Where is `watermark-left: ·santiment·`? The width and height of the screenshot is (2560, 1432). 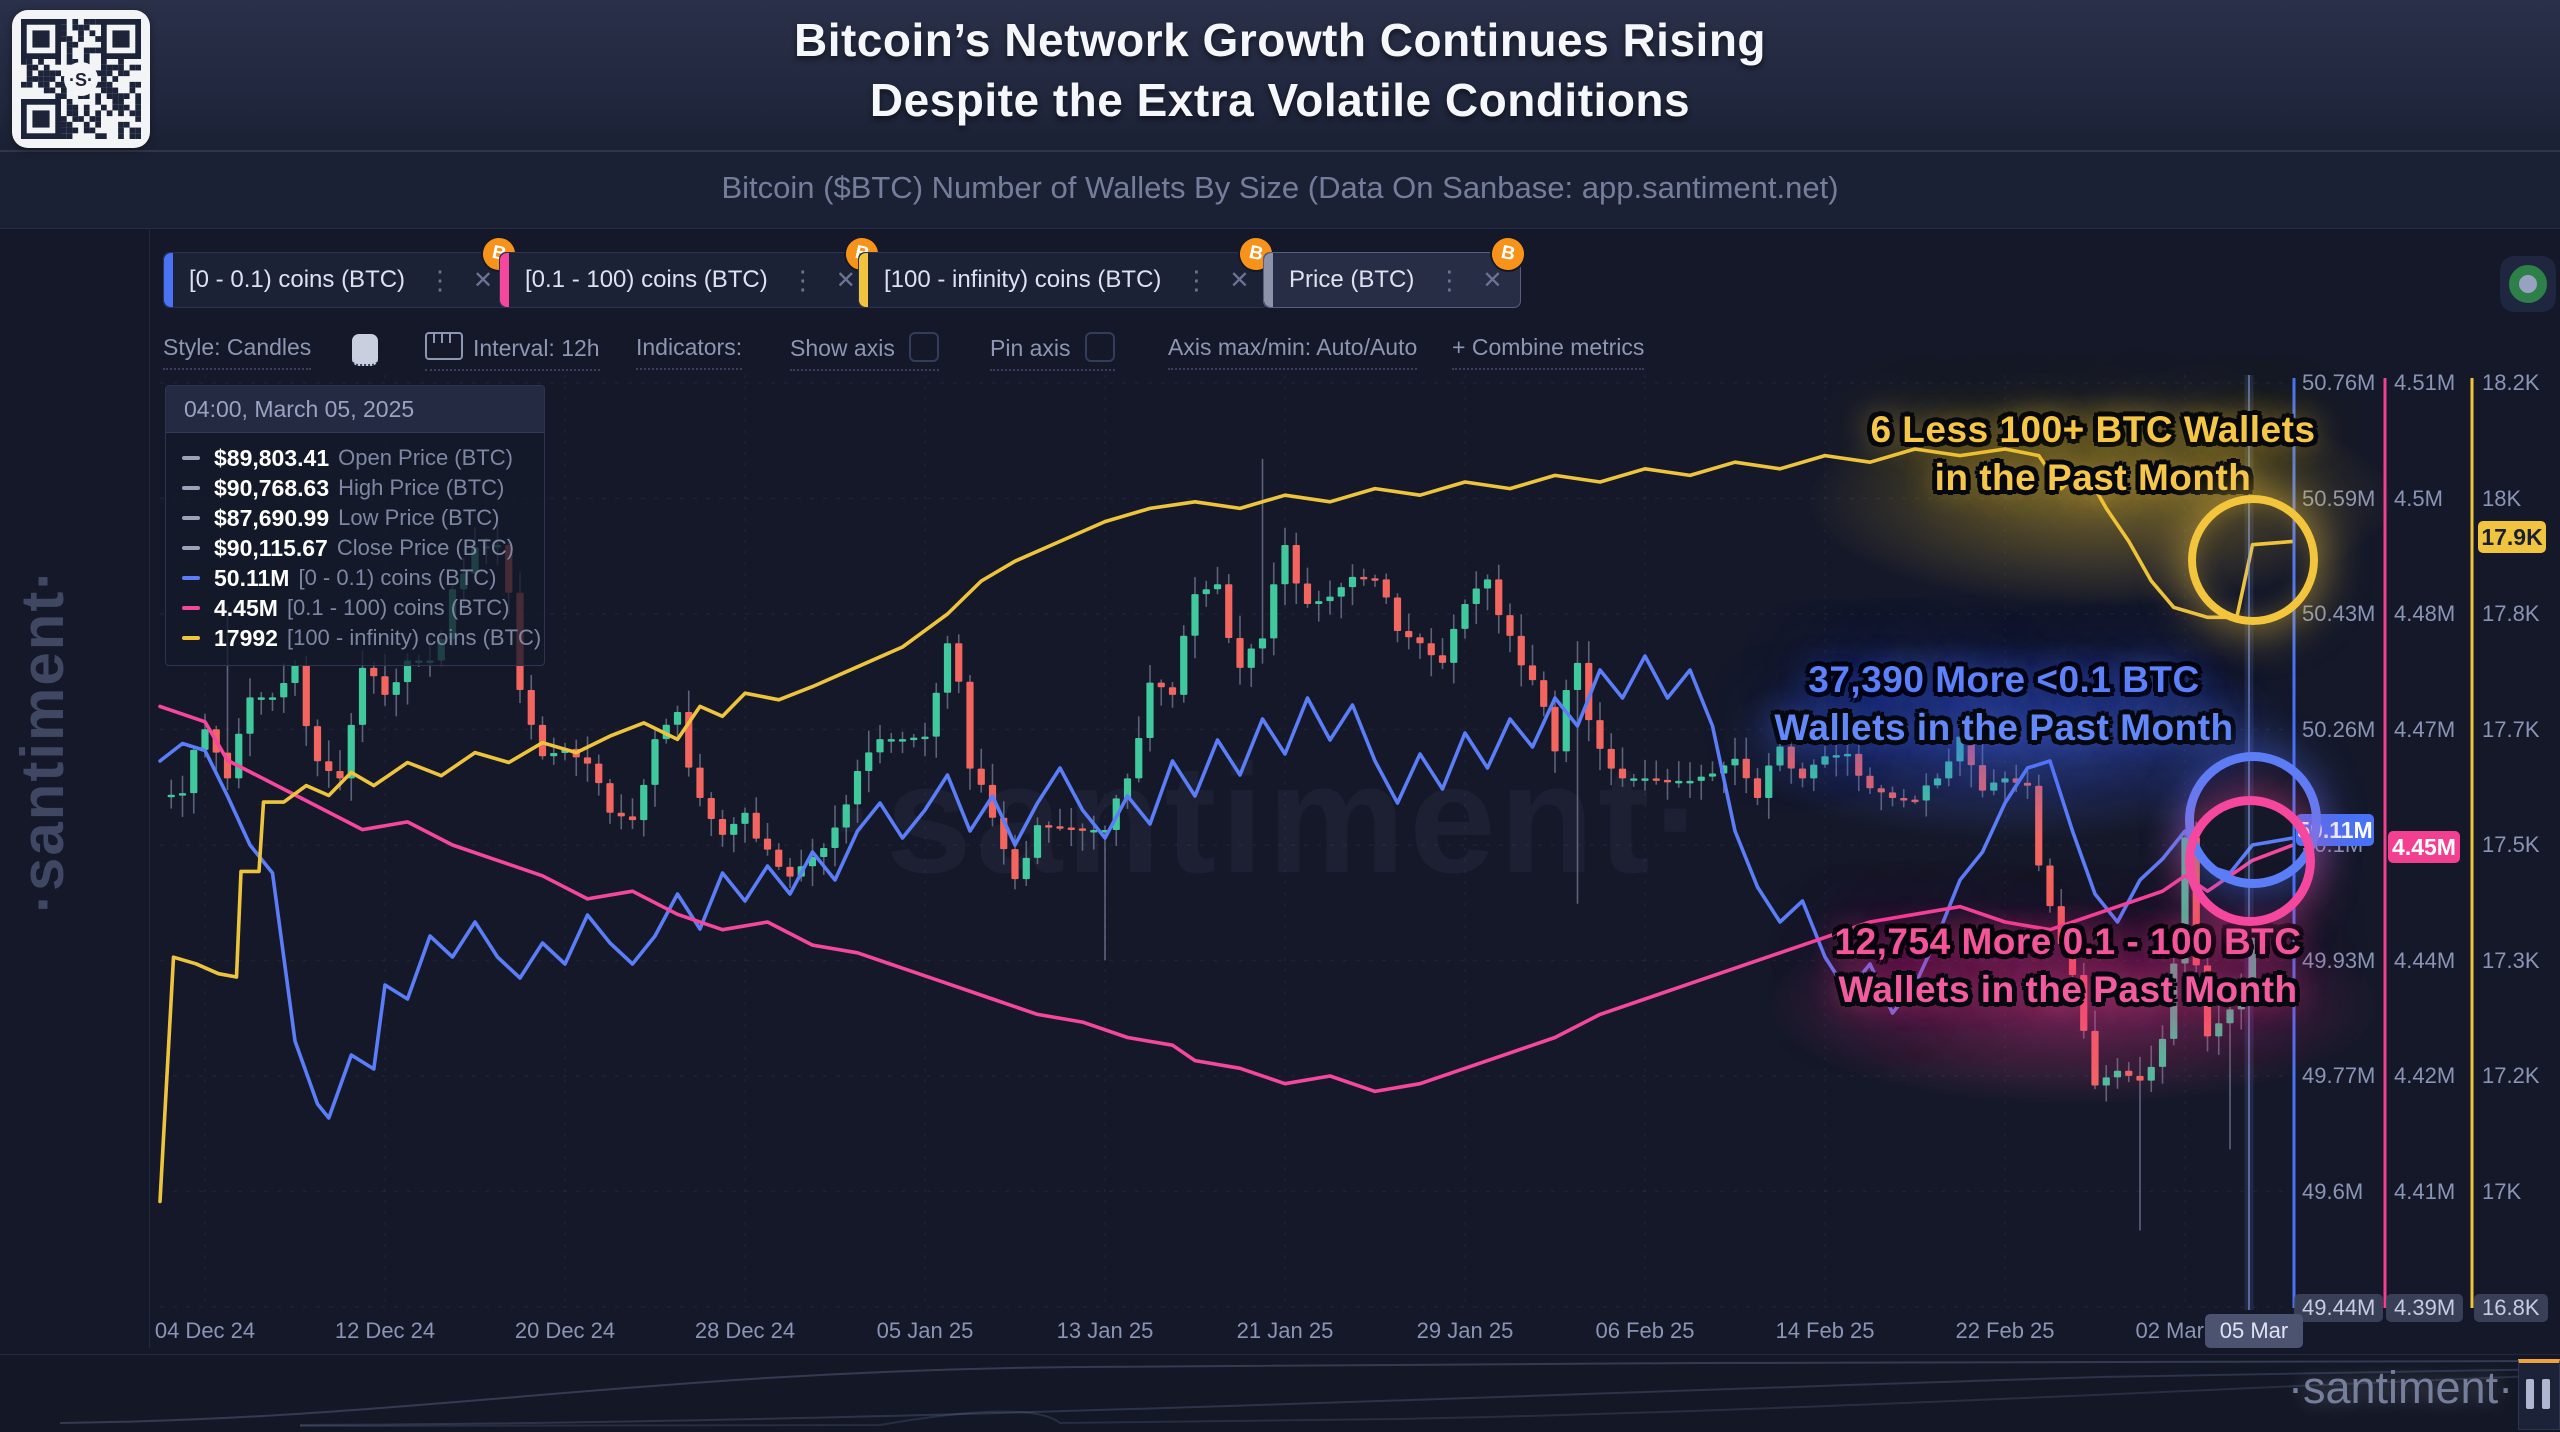
watermark-left: ·santiment· is located at coordinates (42, 740).